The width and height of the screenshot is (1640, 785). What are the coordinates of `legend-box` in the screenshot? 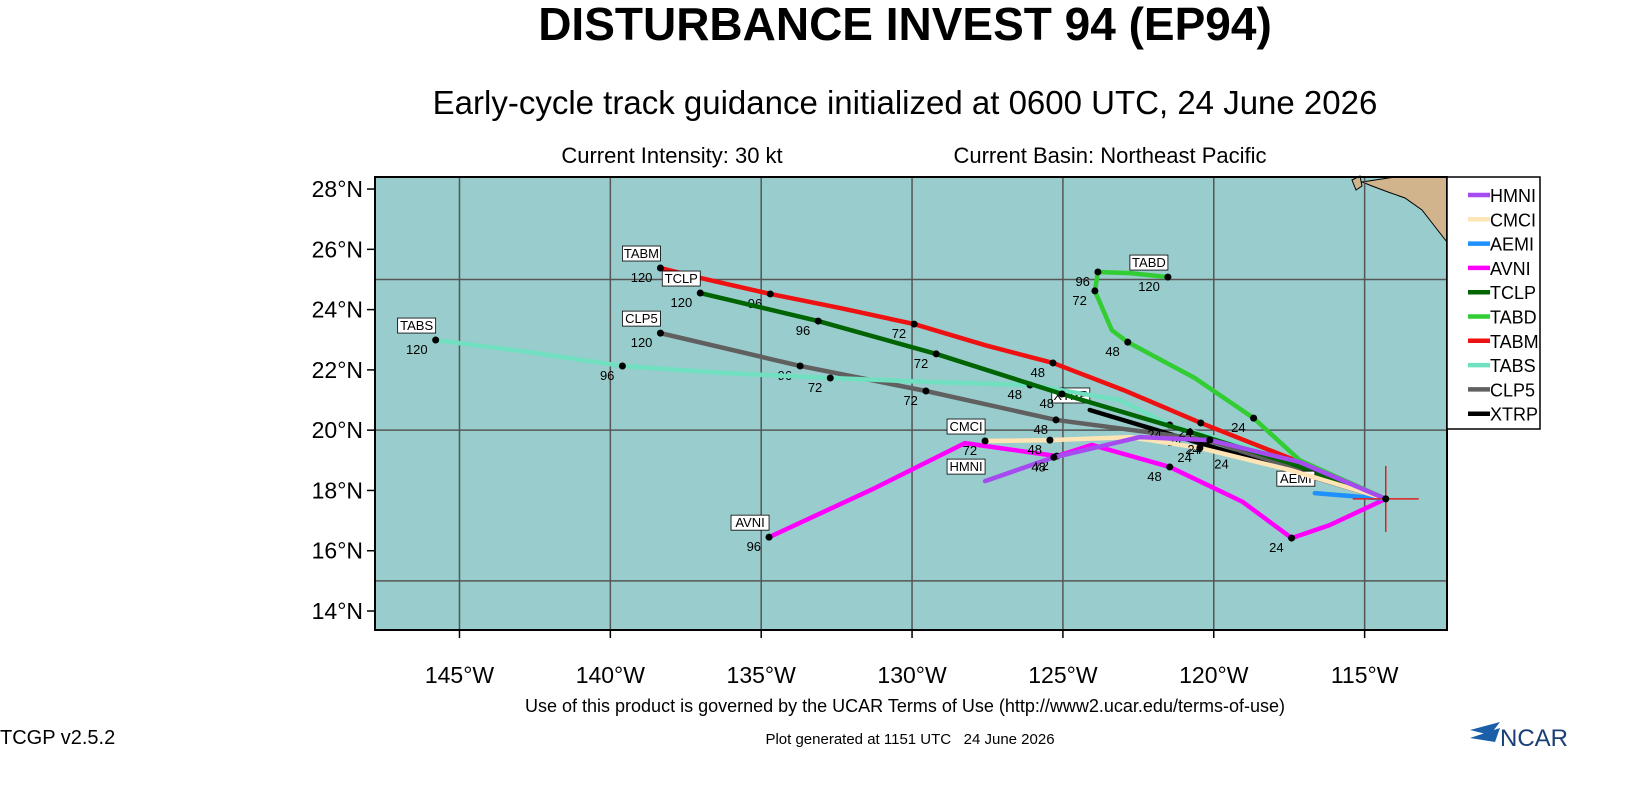 It's located at (1493, 303).